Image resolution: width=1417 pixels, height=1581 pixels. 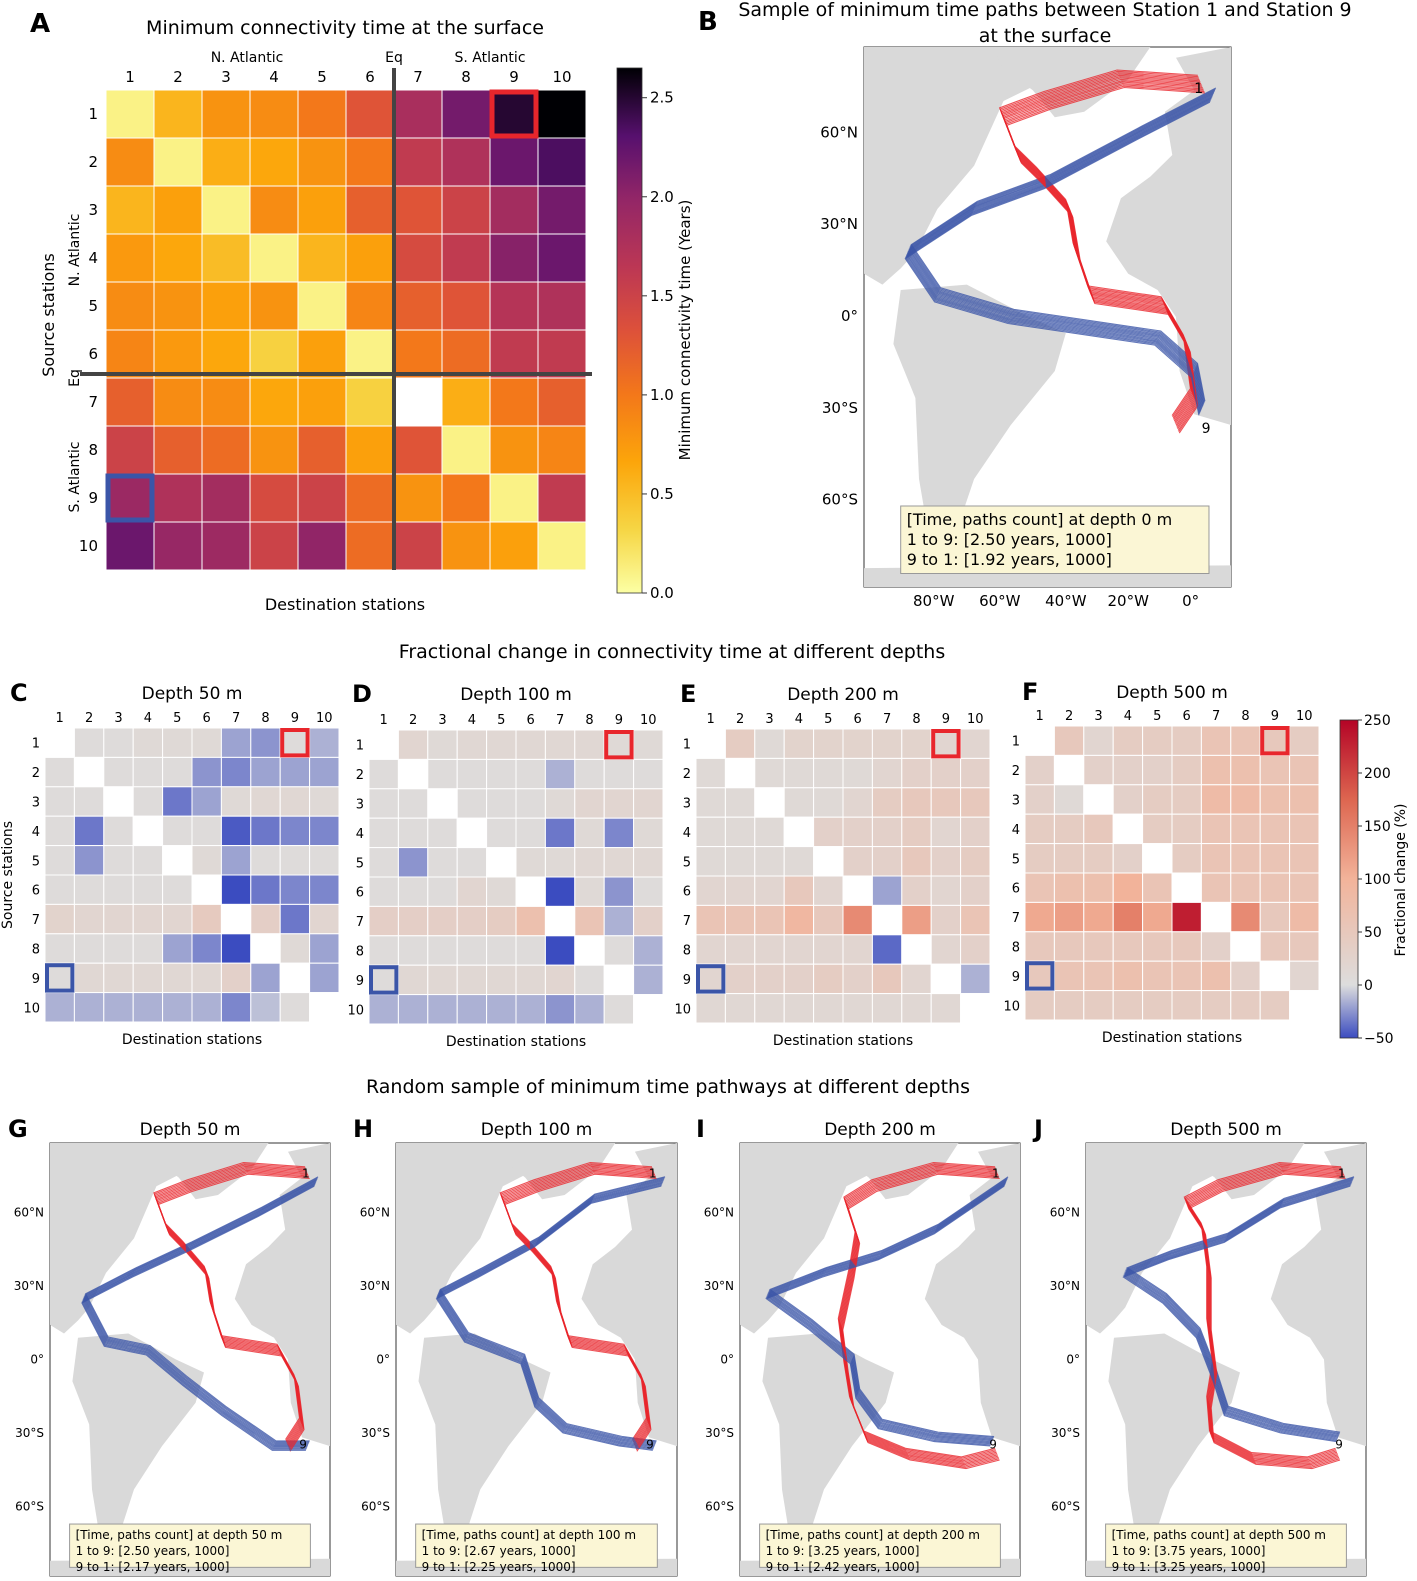 What do you see at coordinates (1379, 1039) in the screenshot?
I see `colorbar-tick-label: −50` at bounding box center [1379, 1039].